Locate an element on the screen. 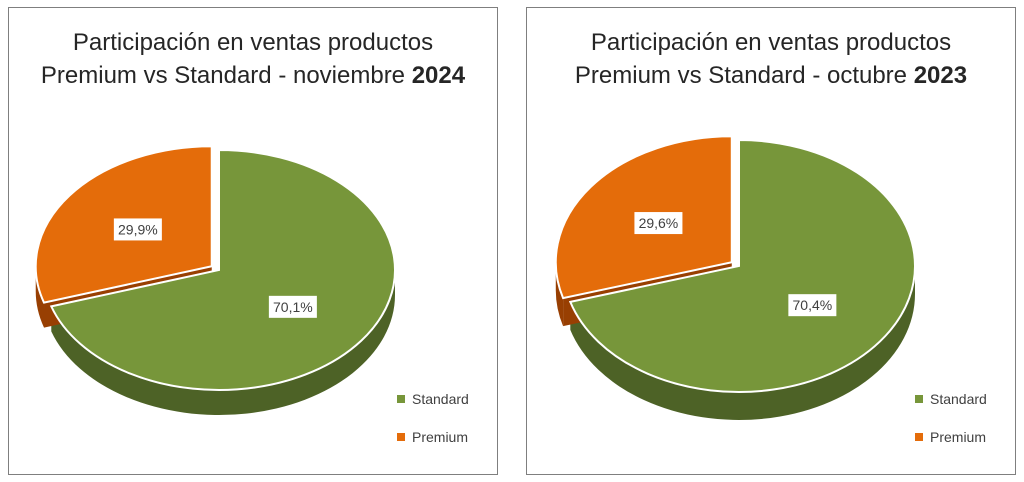 The height and width of the screenshot is (482, 1024). data-label-text: 29,9% is located at coordinates (138, 229).